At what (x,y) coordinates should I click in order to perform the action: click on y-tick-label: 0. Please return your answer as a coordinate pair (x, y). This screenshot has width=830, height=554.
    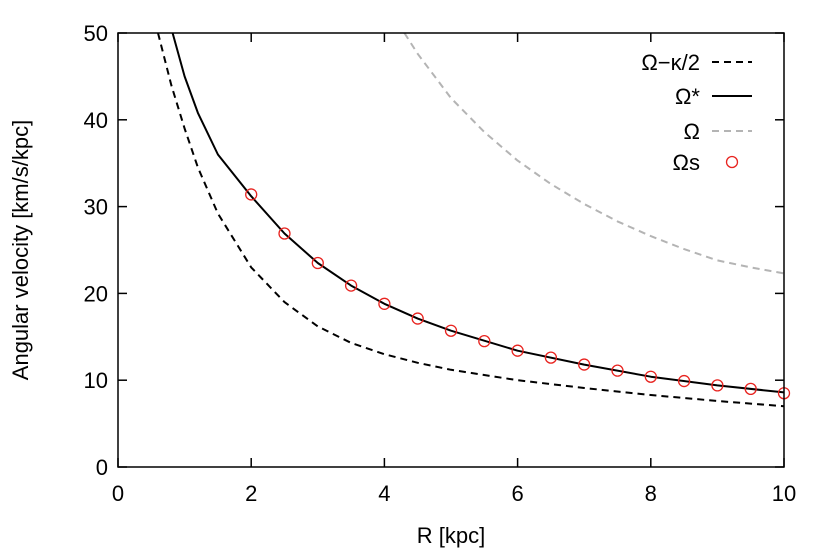
    Looking at the image, I should click on (102, 467).